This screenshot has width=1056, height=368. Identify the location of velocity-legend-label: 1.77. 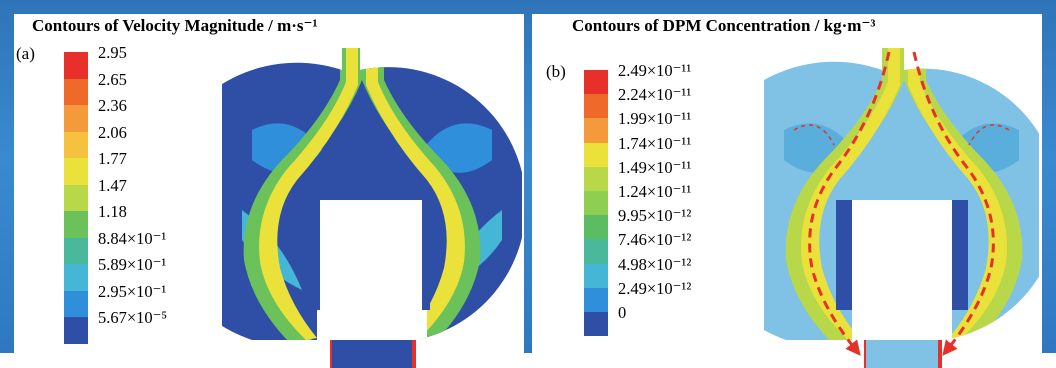
(112, 158).